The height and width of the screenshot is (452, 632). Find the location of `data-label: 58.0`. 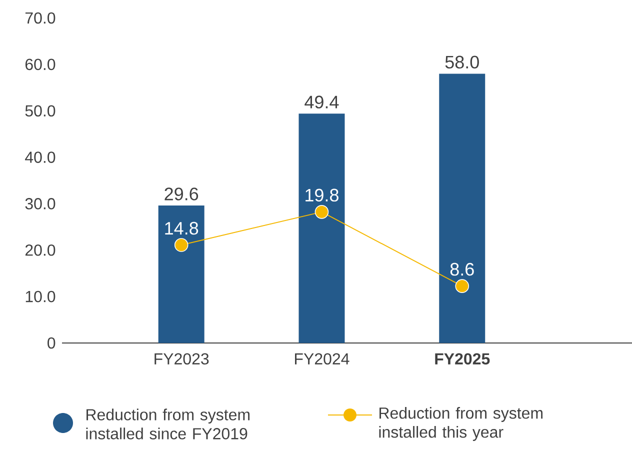

data-label: 58.0 is located at coordinates (462, 62).